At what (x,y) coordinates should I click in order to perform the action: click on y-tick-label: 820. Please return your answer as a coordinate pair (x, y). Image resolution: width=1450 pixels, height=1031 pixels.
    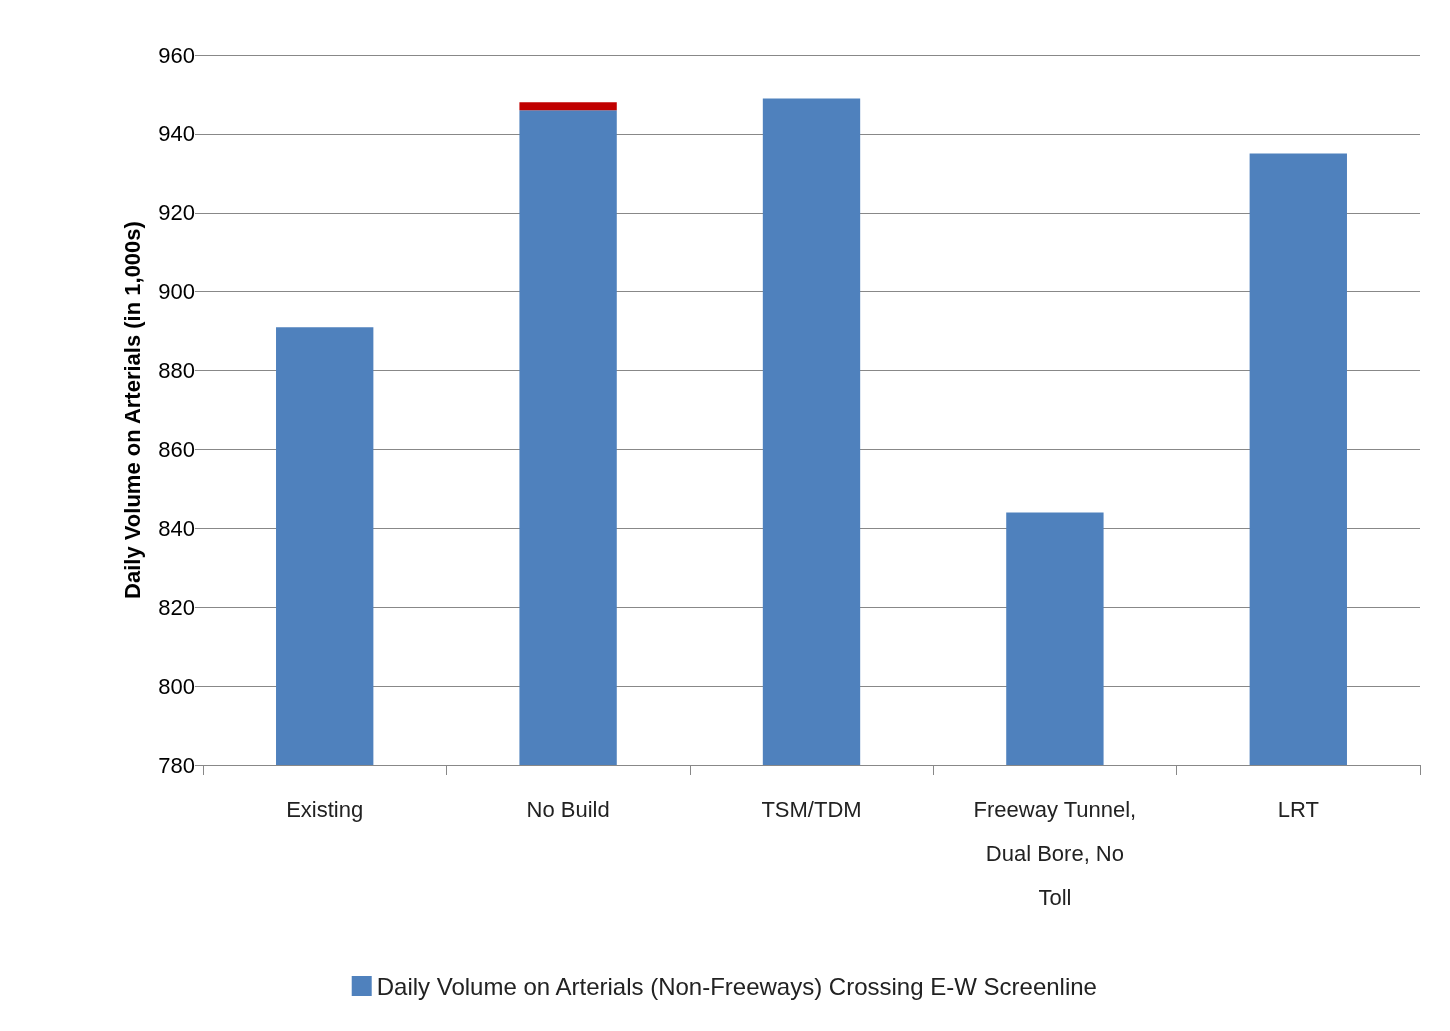
    Looking at the image, I should click on (176, 607).